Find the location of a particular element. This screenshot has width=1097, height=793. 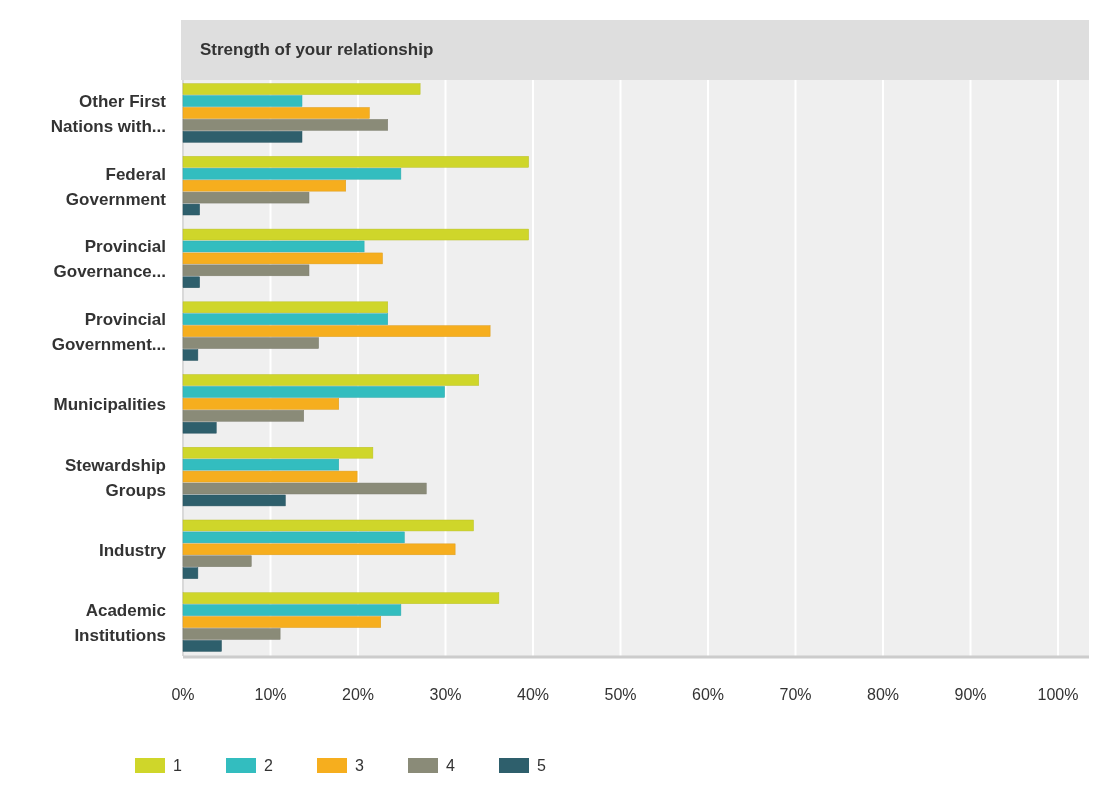

x-tick-label: 60% is located at coordinates (708, 694).